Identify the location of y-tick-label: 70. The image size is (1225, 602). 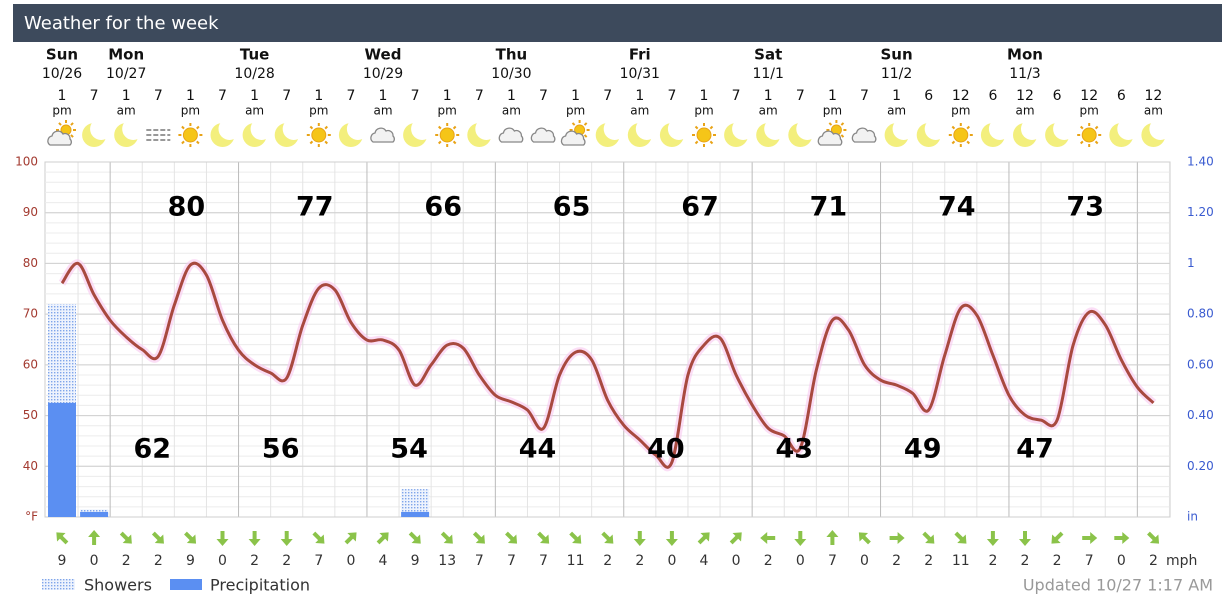
(30, 314).